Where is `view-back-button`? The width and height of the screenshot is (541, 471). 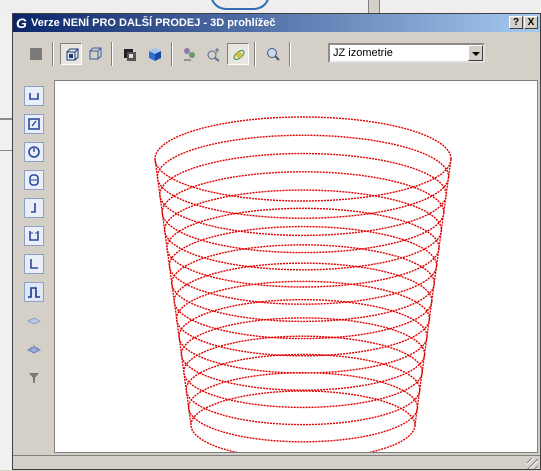
view-back-button is located at coordinates (34, 208).